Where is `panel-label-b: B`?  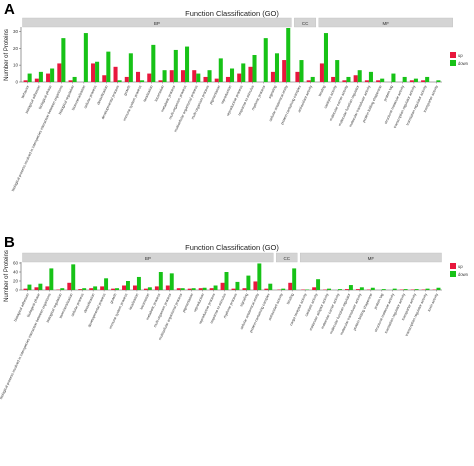
panel-label-b: B is located at coordinates (9, 242).